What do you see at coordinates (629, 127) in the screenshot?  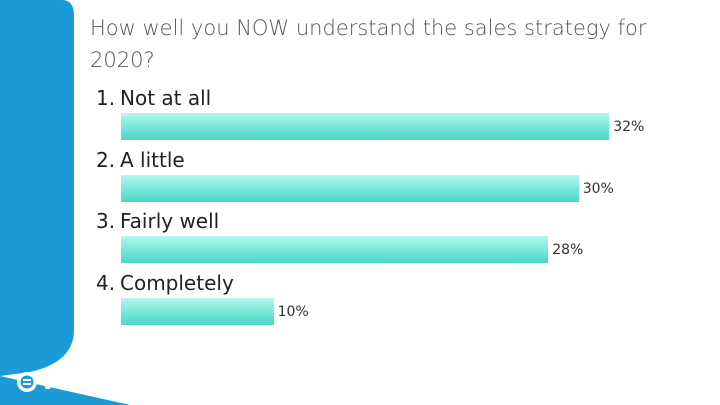 I see `percent-label: 32%` at bounding box center [629, 127].